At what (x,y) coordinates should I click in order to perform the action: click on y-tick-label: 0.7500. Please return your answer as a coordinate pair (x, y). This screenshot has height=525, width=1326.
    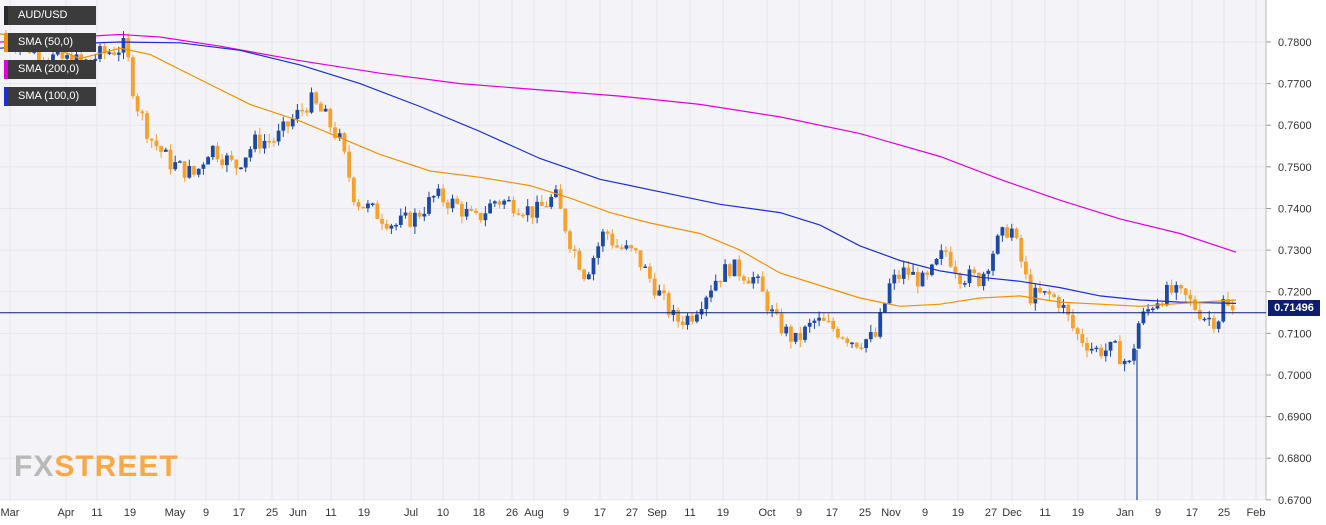
    Looking at the image, I should click on (1295, 168).